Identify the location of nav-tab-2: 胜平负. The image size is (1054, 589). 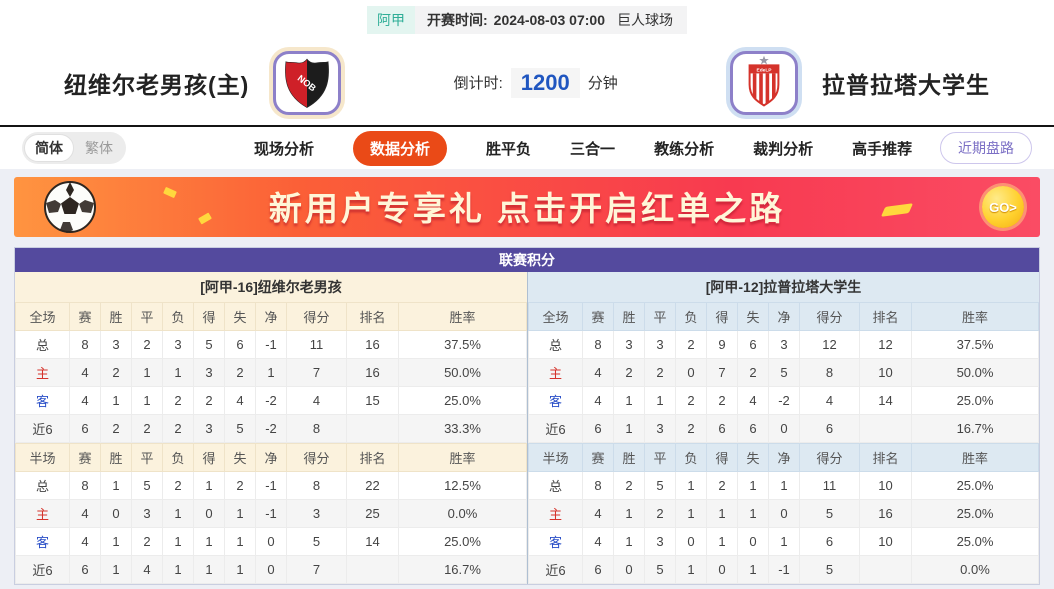
(509, 149).